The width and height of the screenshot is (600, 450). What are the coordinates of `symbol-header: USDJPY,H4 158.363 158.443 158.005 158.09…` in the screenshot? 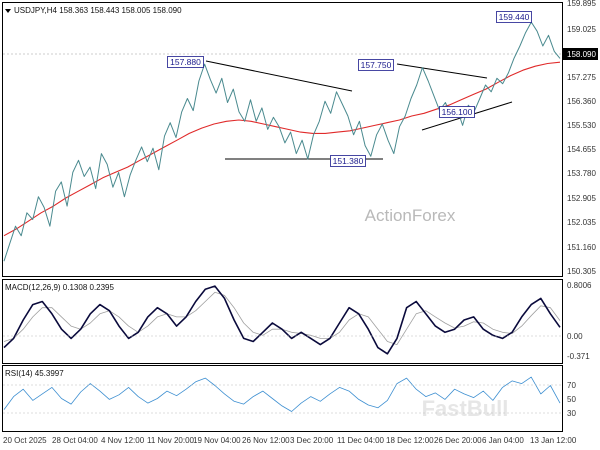 It's located at (93, 10).